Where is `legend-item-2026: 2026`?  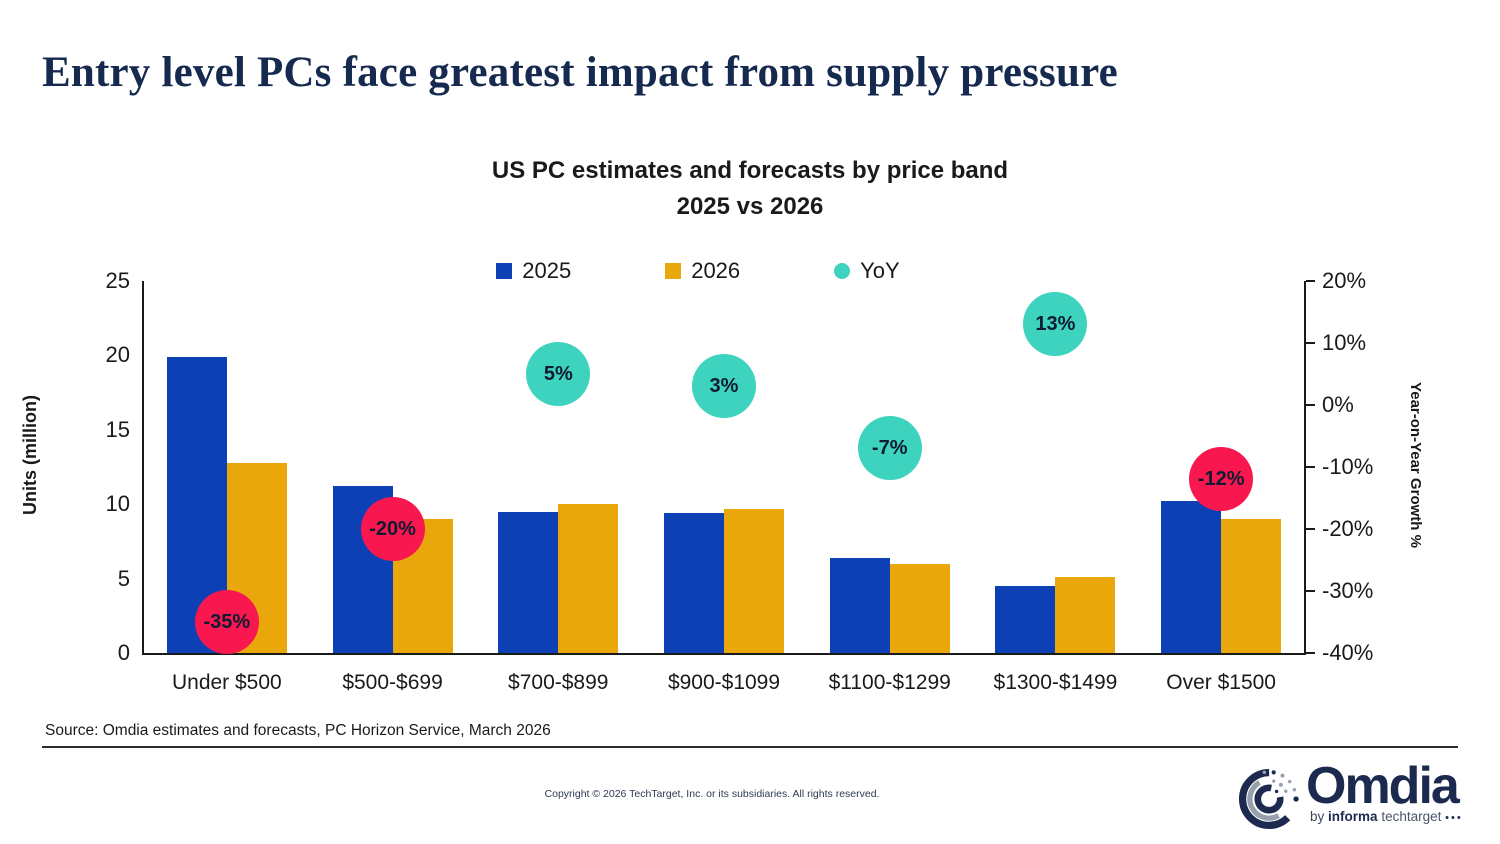
legend-item-2026: 2026 is located at coordinates (702, 271).